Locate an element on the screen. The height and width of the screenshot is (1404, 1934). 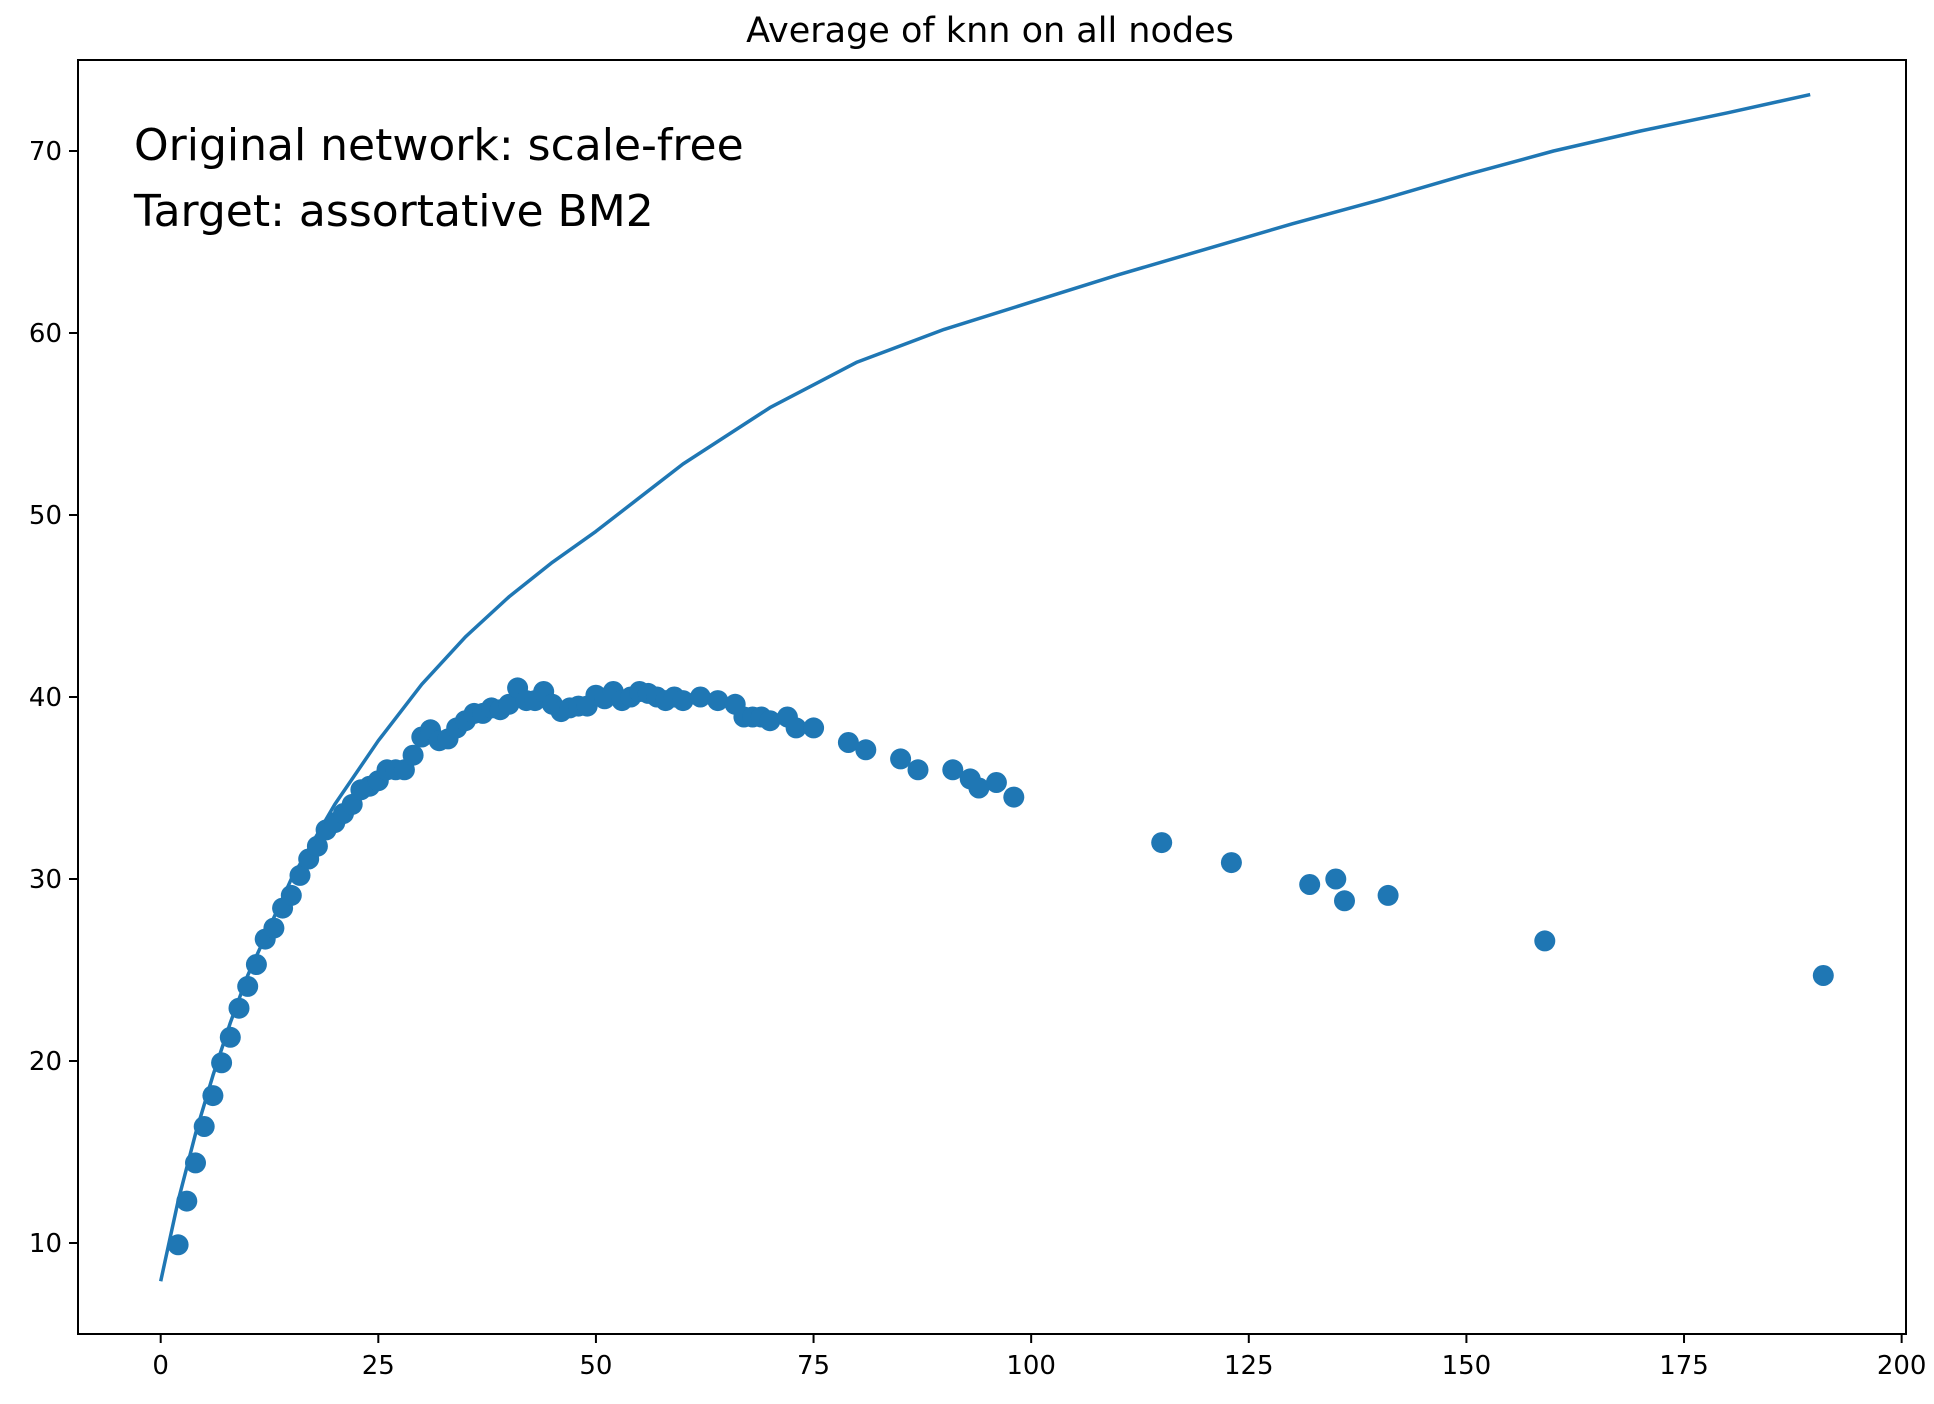
x-tick-label: 125 is located at coordinates (1249, 1366).